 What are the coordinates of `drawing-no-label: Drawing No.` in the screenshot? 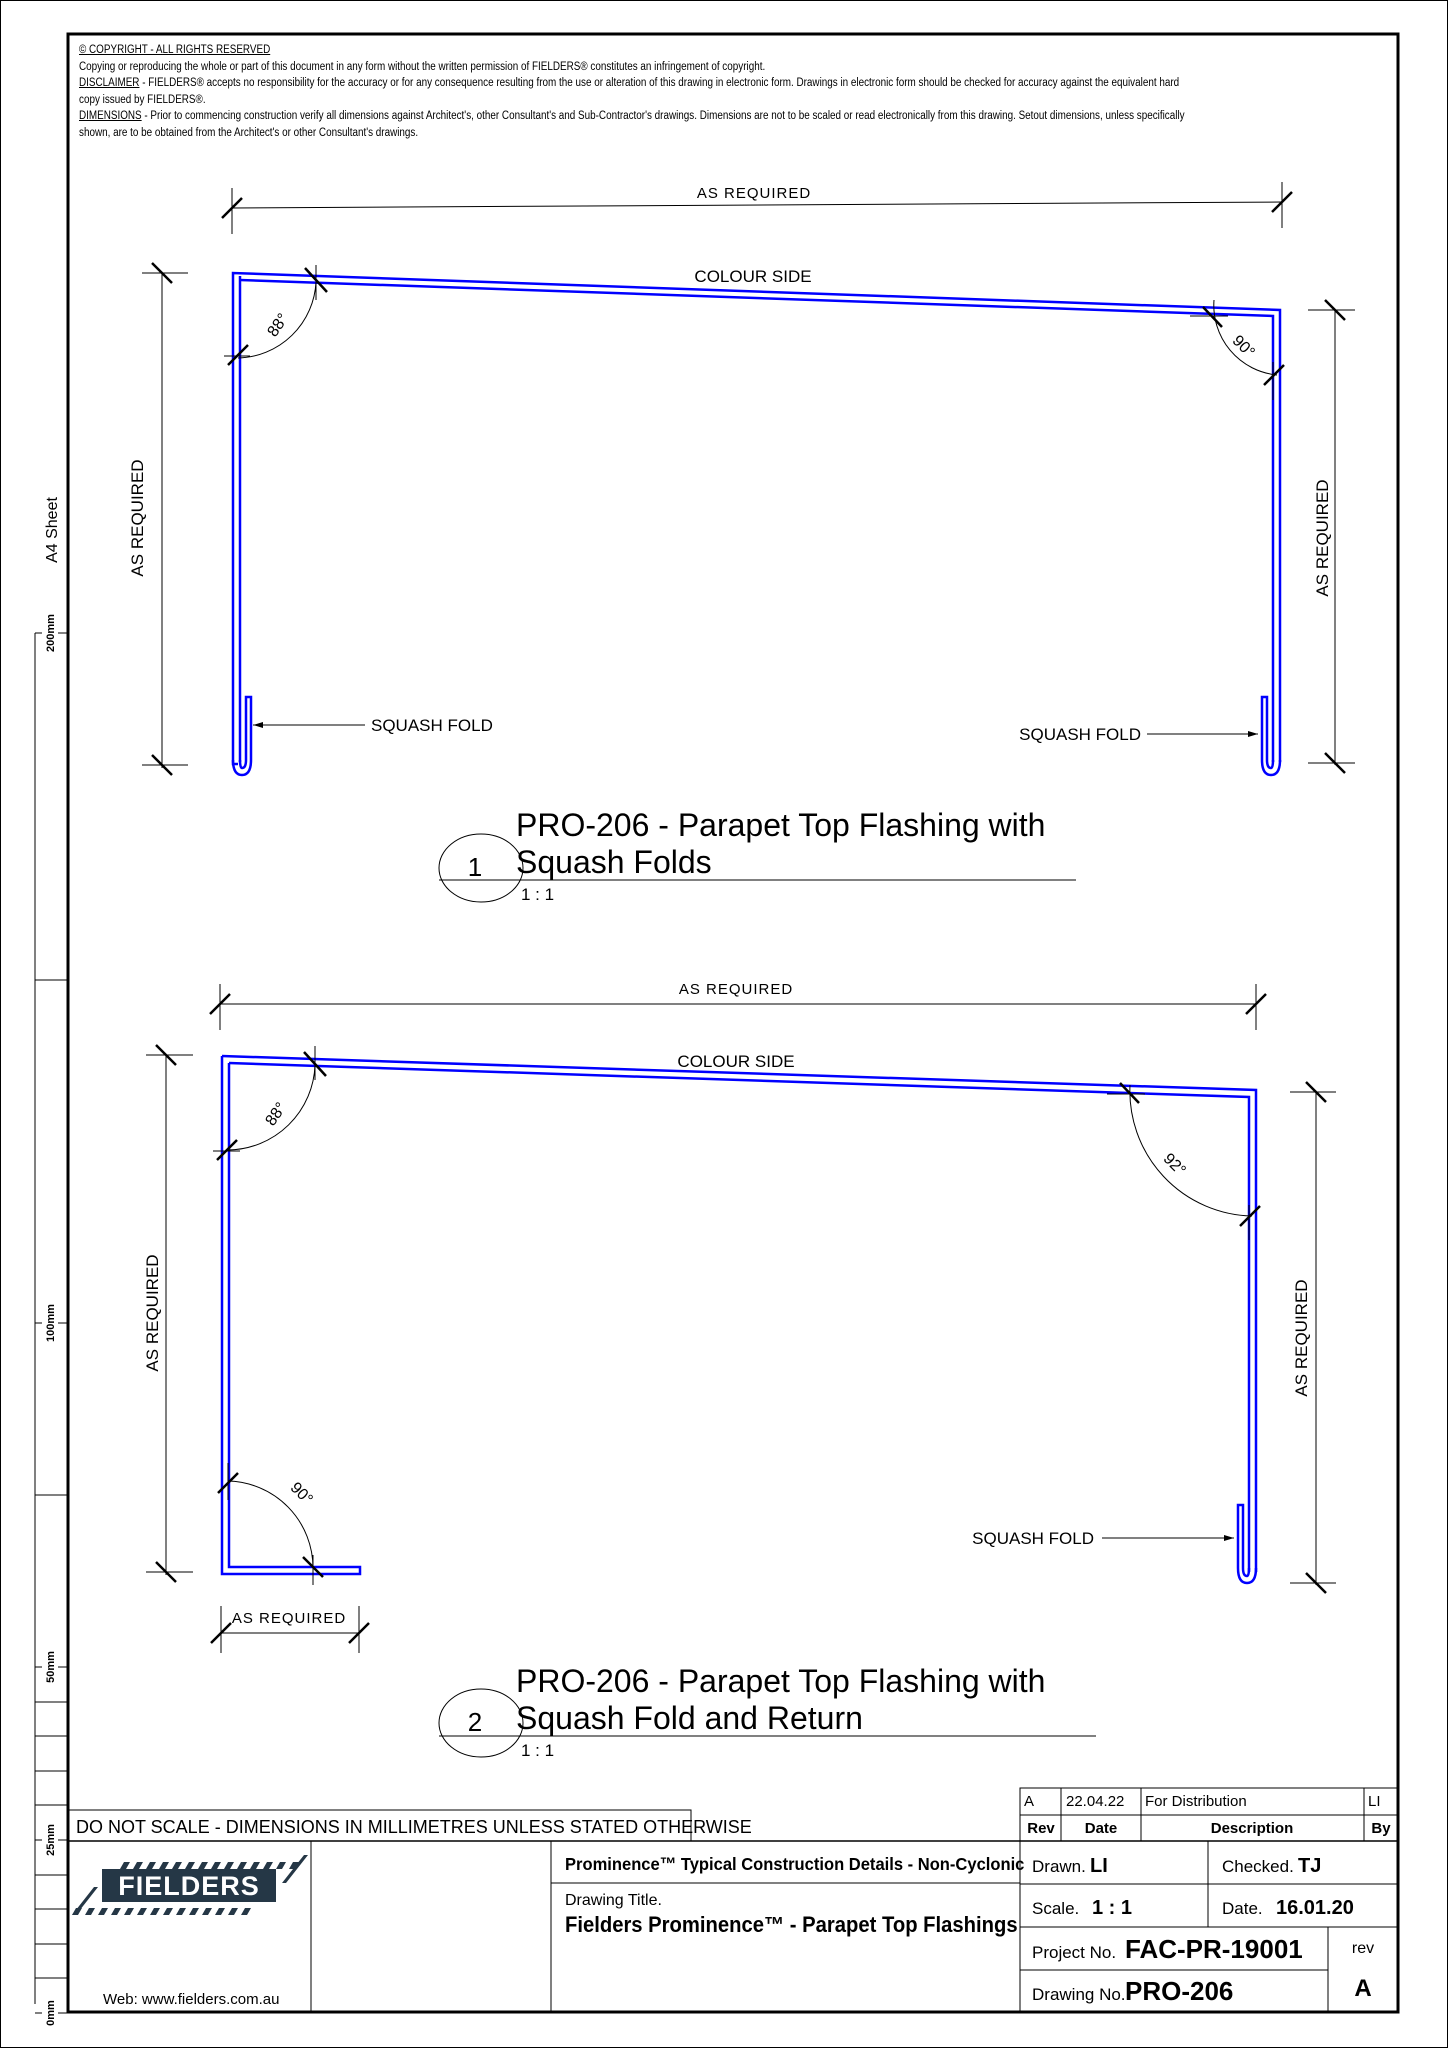 It's located at (1079, 1994).